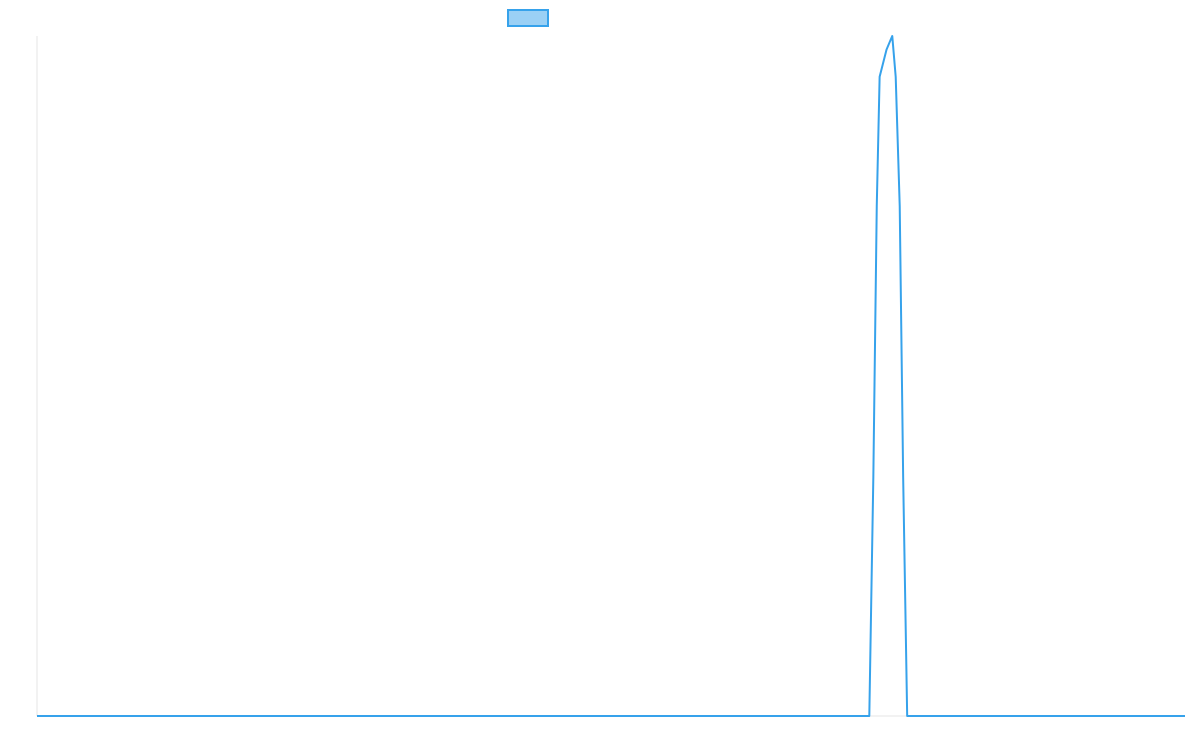  I want to click on legend, so click(528, 18).